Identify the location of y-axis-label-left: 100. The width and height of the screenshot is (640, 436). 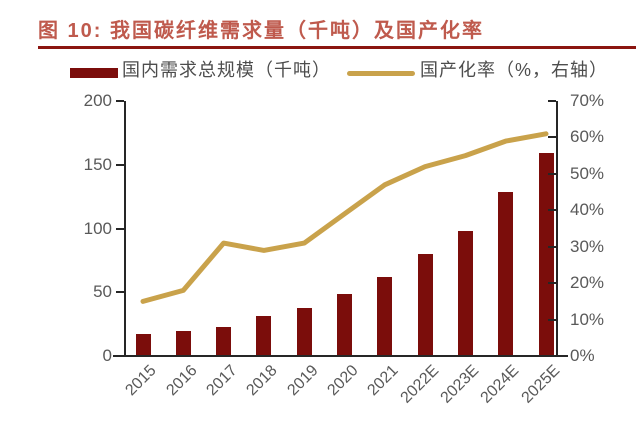
(97, 228).